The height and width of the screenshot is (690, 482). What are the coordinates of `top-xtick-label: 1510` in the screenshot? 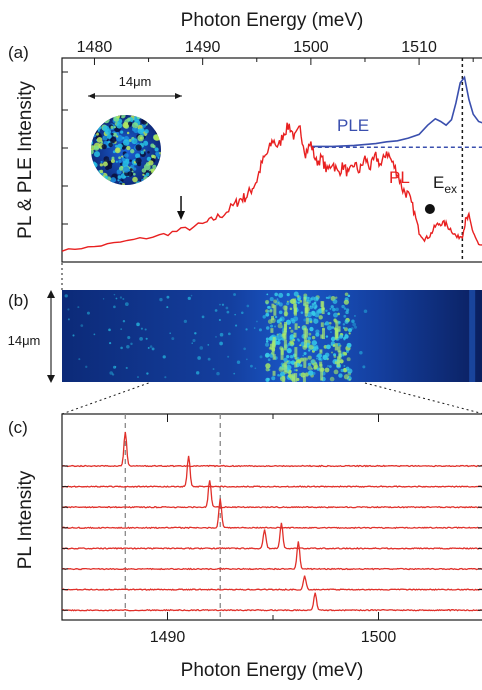 It's located at (419, 47).